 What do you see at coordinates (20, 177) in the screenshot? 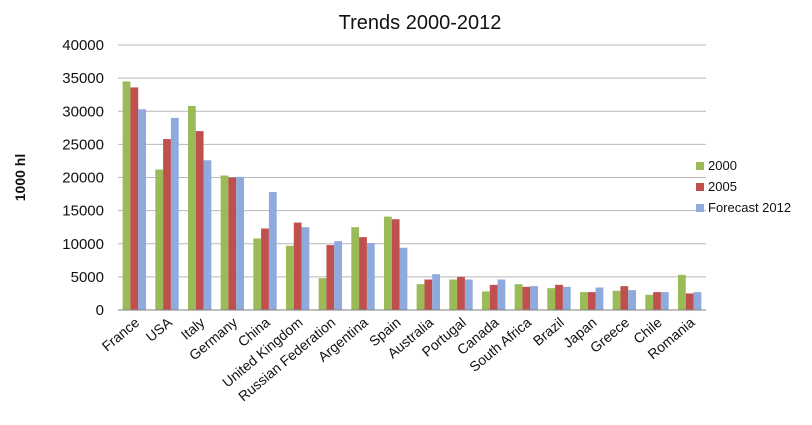
I see `y-axis-label: 1000 hl` at bounding box center [20, 177].